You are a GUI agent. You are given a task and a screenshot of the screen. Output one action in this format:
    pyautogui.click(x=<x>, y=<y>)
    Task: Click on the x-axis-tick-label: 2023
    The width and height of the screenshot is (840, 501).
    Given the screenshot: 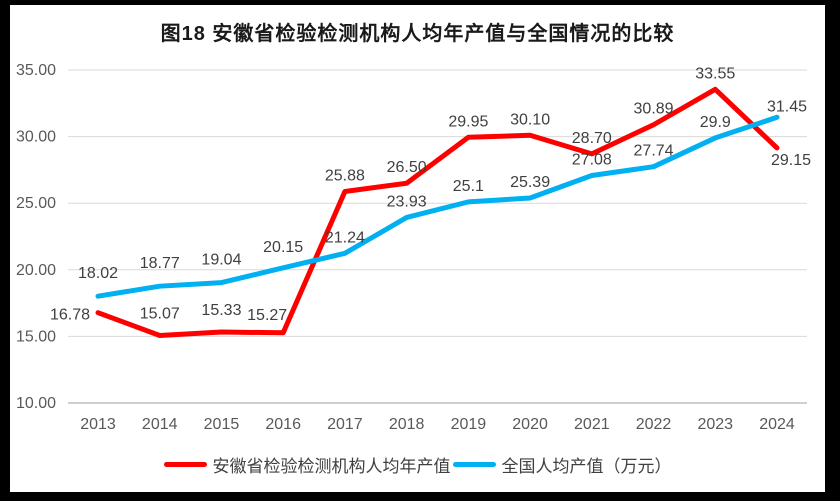 What is the action you would take?
    pyautogui.click(x=715, y=424)
    